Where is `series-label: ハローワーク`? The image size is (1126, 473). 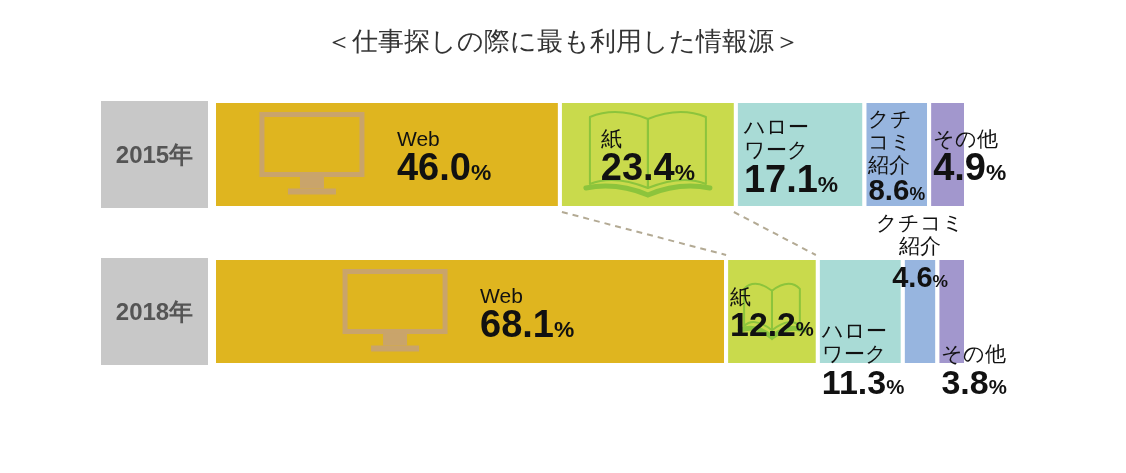
series-label: ハローワーク is located at coordinates (853, 342).